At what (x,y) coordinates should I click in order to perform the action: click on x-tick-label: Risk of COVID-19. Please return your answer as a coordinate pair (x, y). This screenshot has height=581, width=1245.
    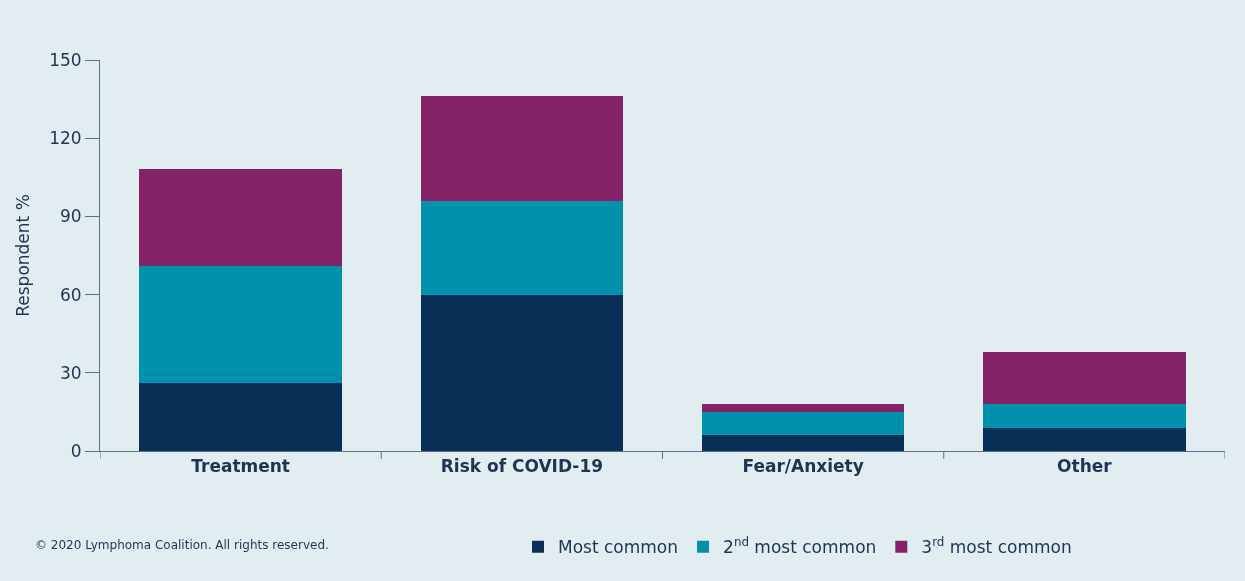
    Looking at the image, I should click on (522, 466).